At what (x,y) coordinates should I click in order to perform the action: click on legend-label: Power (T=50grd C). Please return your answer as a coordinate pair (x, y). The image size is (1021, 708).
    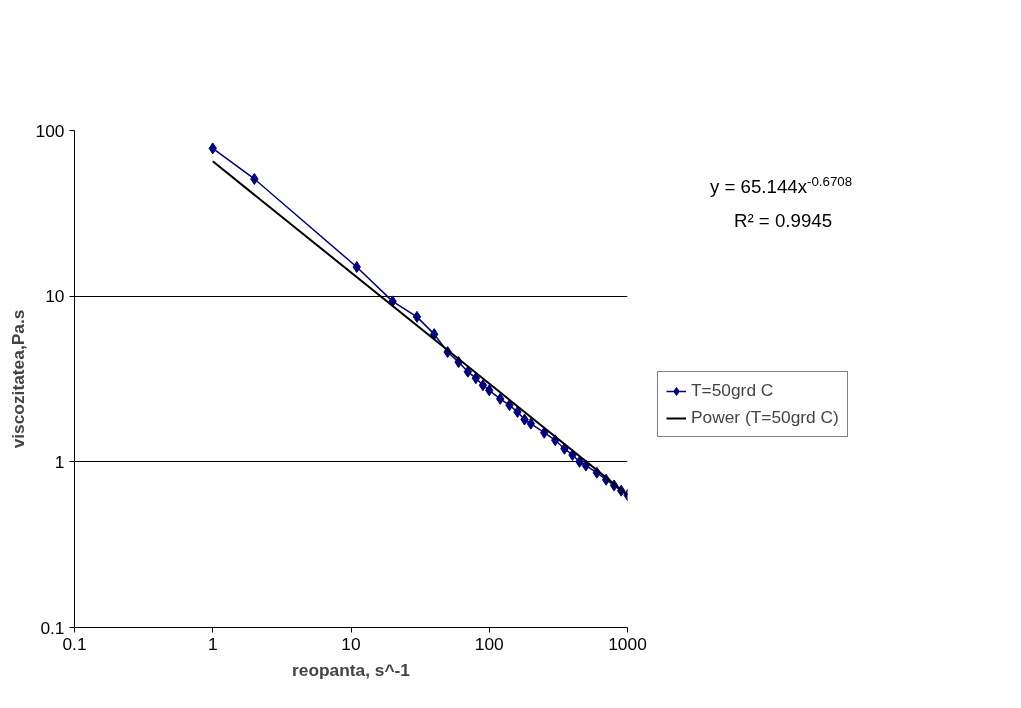
    Looking at the image, I should click on (765, 417).